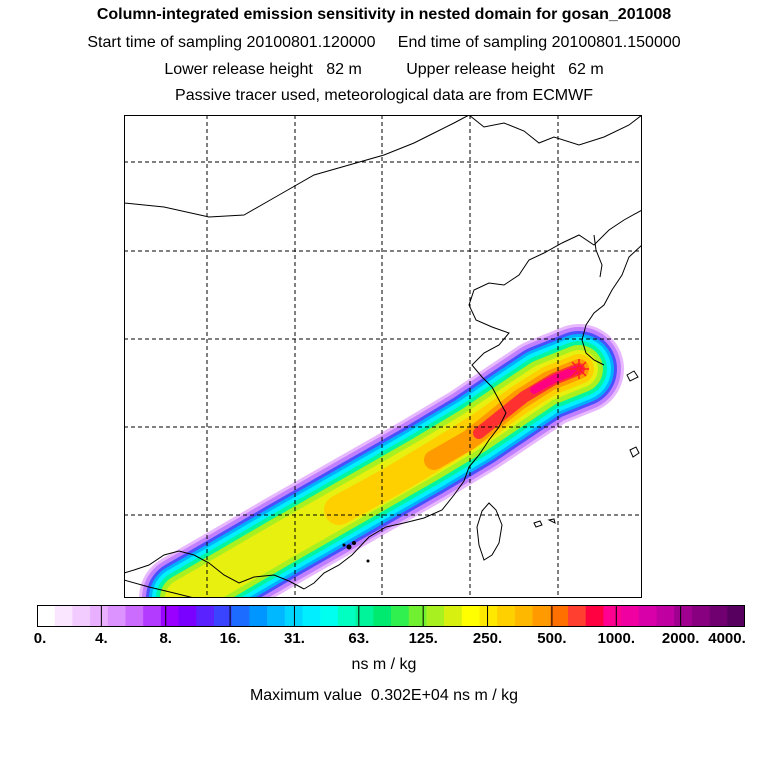 This screenshot has width=768, height=768. I want to click on colorbar-unit: ns m / kg, so click(384, 664).